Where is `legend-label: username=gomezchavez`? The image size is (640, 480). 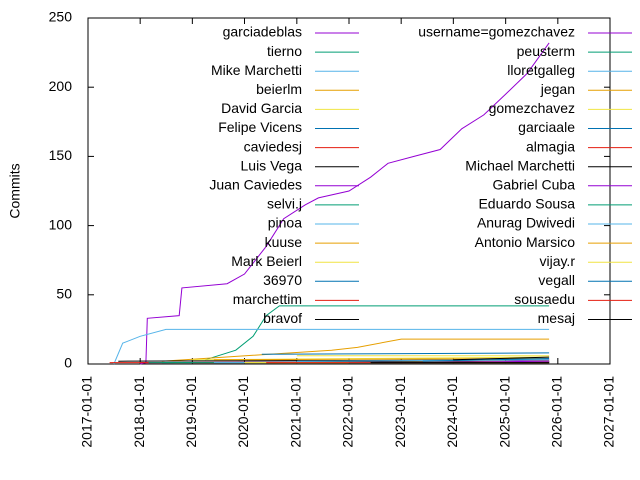 legend-label: username=gomezchavez is located at coordinates (496, 32).